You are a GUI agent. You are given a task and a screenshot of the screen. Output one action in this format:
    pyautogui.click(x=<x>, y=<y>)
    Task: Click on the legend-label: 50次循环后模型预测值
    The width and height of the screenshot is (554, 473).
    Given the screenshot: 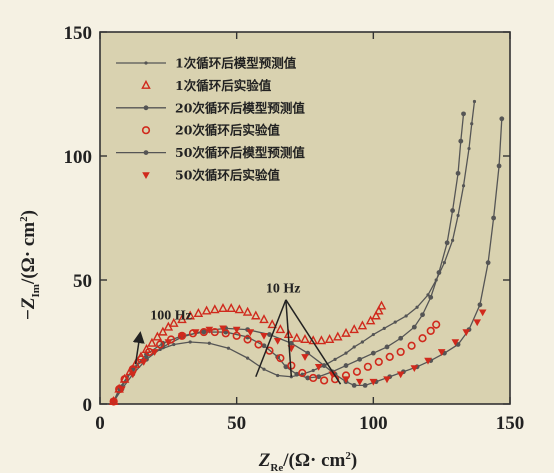 What is the action you would take?
    pyautogui.click(x=240, y=152)
    